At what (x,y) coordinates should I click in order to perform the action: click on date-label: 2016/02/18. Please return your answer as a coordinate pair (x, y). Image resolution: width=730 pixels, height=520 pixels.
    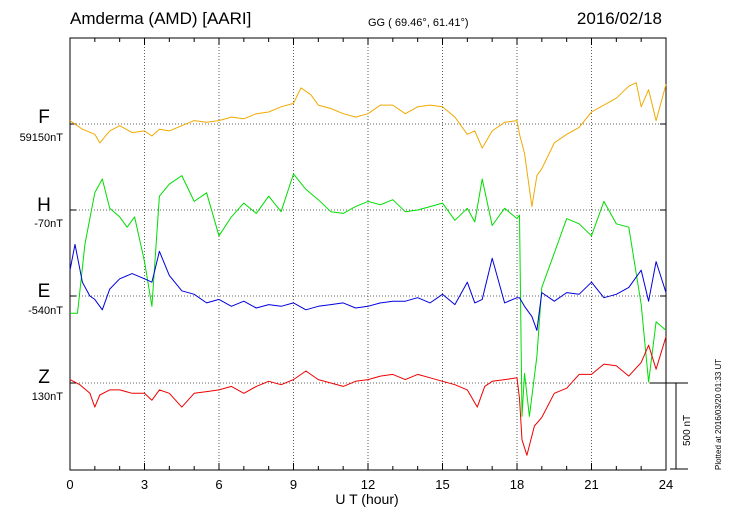
    Looking at the image, I should click on (619, 18).